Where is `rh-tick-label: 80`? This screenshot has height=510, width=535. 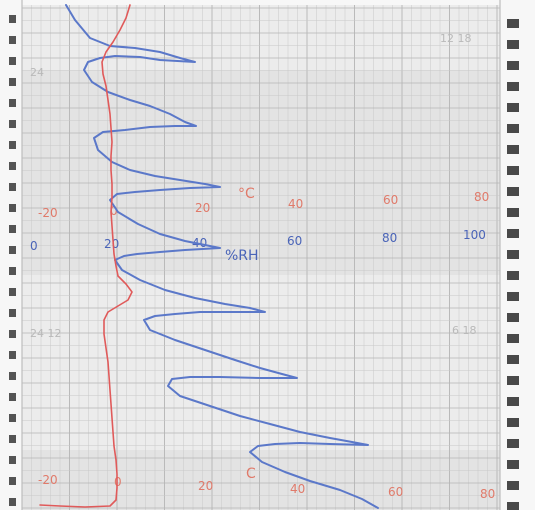 rh-tick-label: 80 is located at coordinates (389, 238).